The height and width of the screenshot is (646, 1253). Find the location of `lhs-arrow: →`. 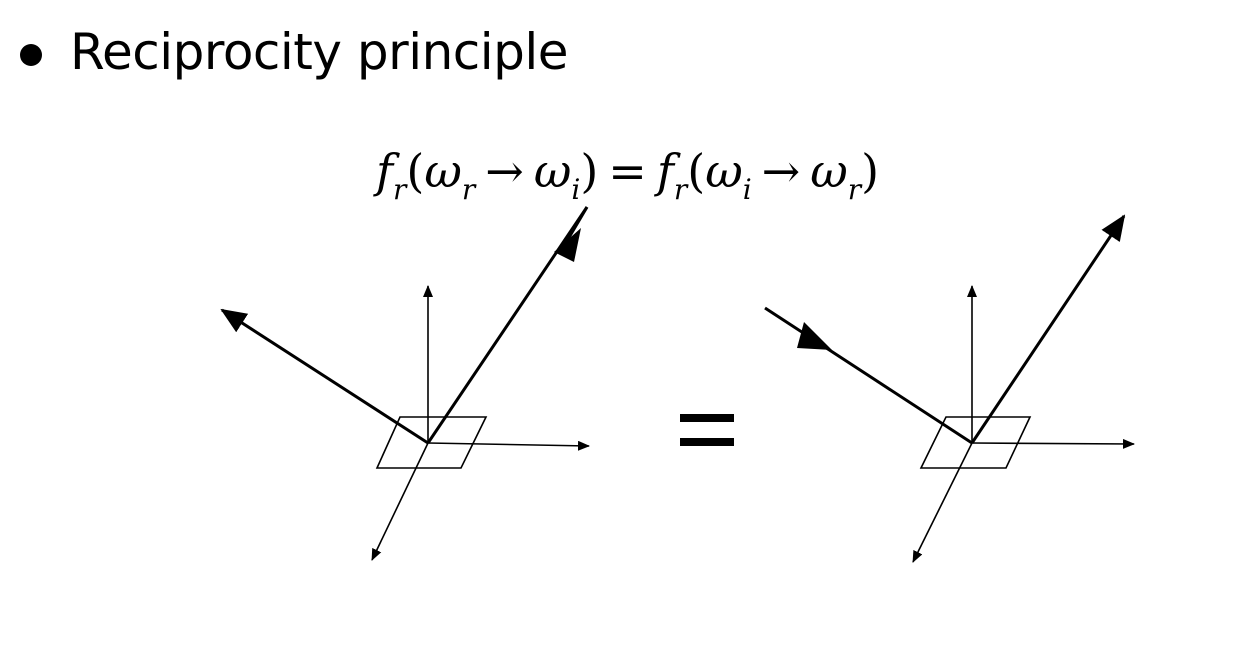

lhs-arrow: → is located at coordinates (504, 171).